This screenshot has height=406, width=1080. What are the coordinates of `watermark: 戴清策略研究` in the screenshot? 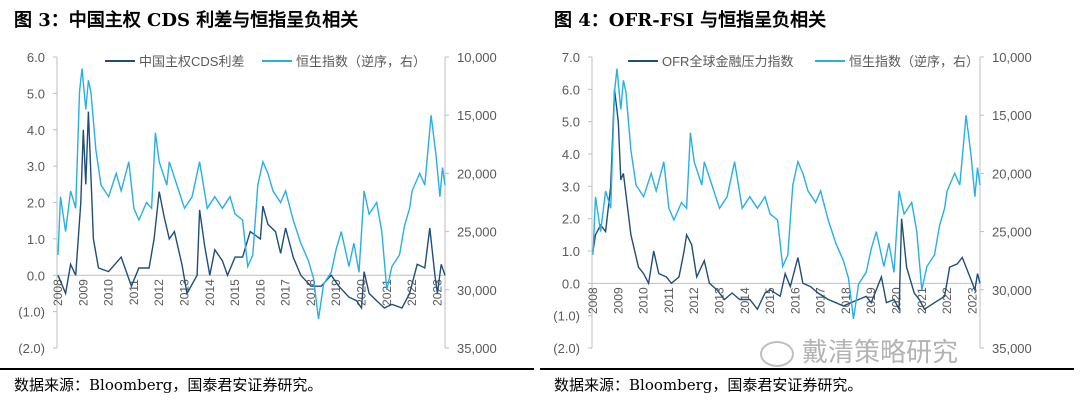 It's located at (859, 350).